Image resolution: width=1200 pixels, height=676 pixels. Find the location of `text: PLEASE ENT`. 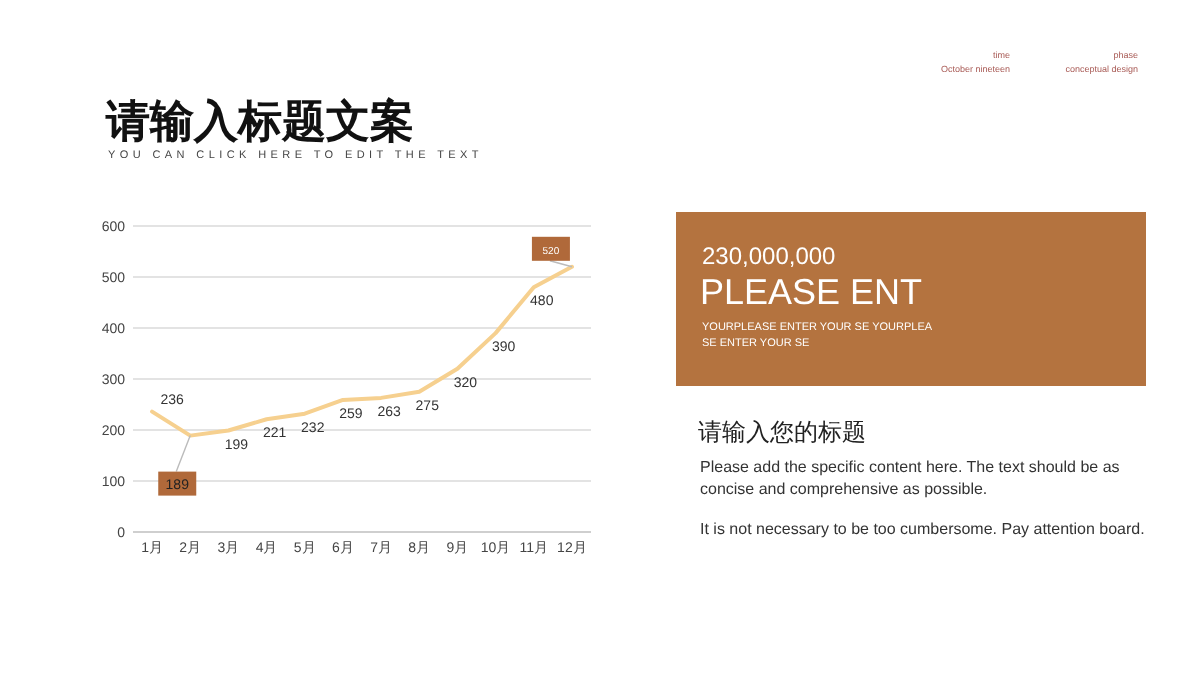

text: PLEASE ENT is located at coordinates (811, 292).